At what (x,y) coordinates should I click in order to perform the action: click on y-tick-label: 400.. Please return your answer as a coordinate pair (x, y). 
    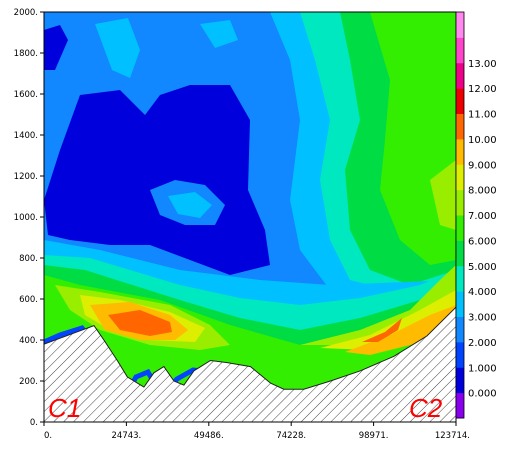
    Looking at the image, I should click on (28, 341).